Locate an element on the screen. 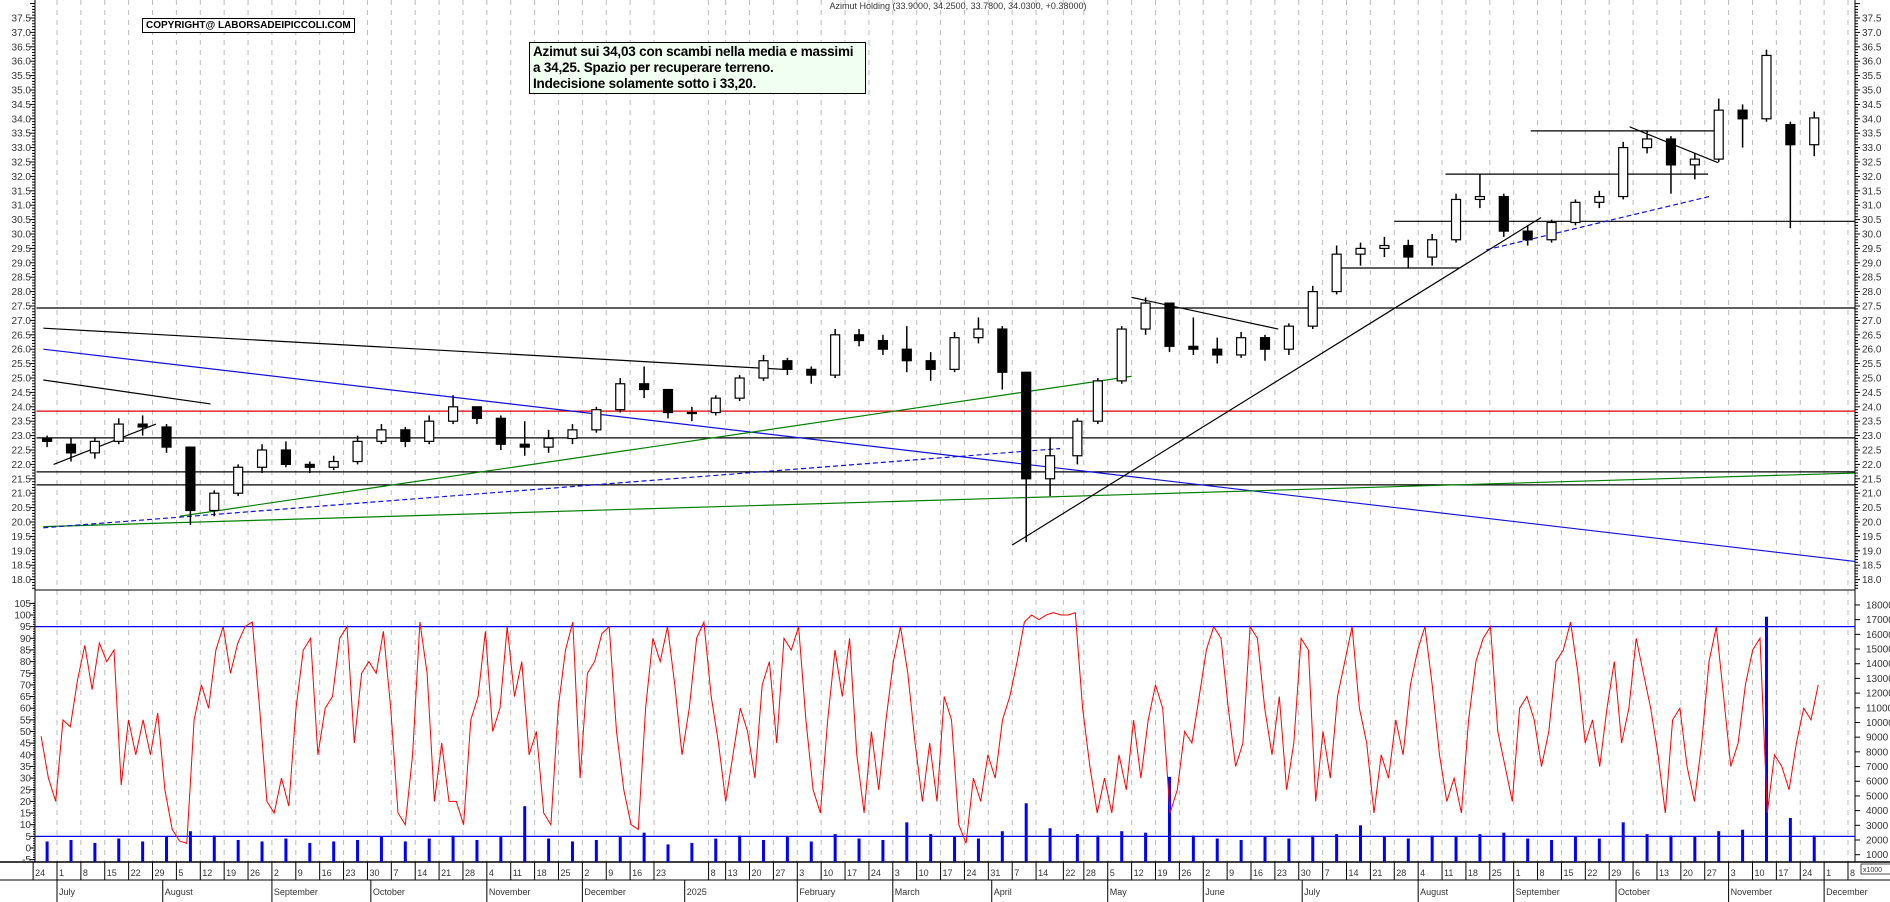 The height and width of the screenshot is (902, 1890). copyright-label: COPYRIGHT@ LABORSADEIPICCOLI.COM is located at coordinates (248, 25).